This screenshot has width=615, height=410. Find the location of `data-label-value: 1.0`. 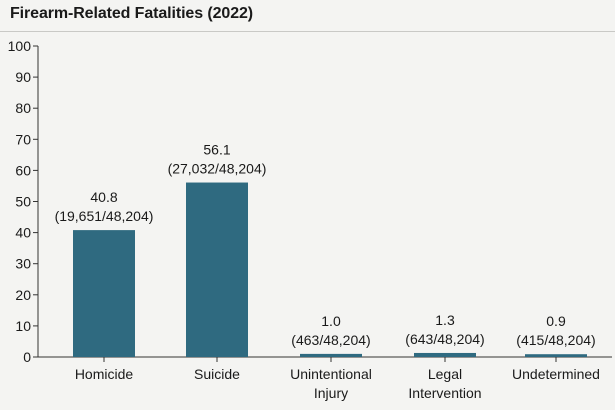

data-label-value: 1.0 is located at coordinates (331, 321).